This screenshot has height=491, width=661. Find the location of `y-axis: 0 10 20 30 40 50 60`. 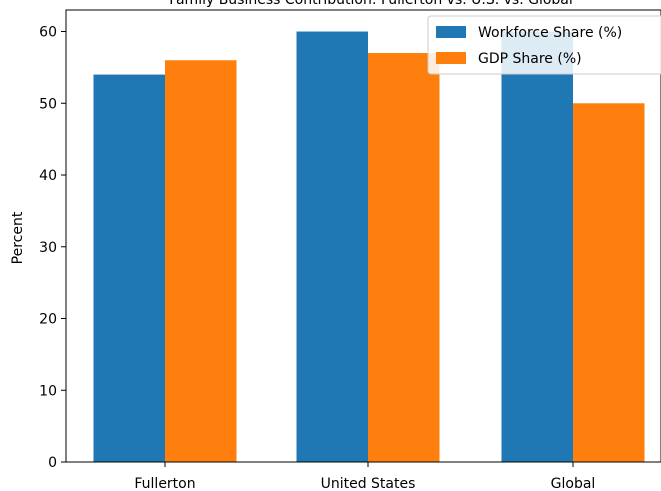

y-axis: 0 10 20 30 40 50 60 is located at coordinates (52, 248).